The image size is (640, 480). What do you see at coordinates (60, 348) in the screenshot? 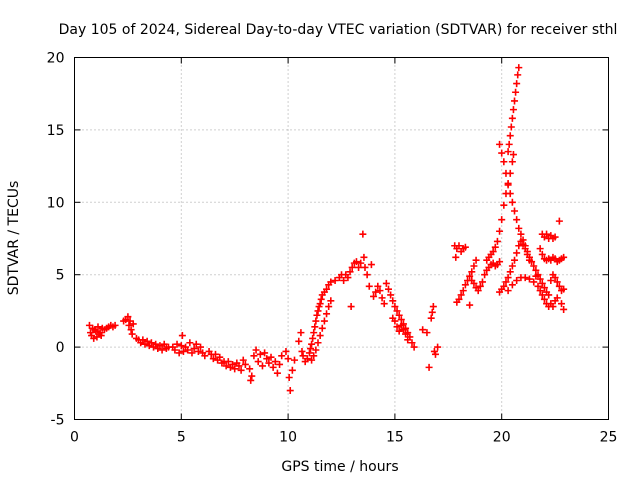
I see `y-tick-label: 0` at bounding box center [60, 348].